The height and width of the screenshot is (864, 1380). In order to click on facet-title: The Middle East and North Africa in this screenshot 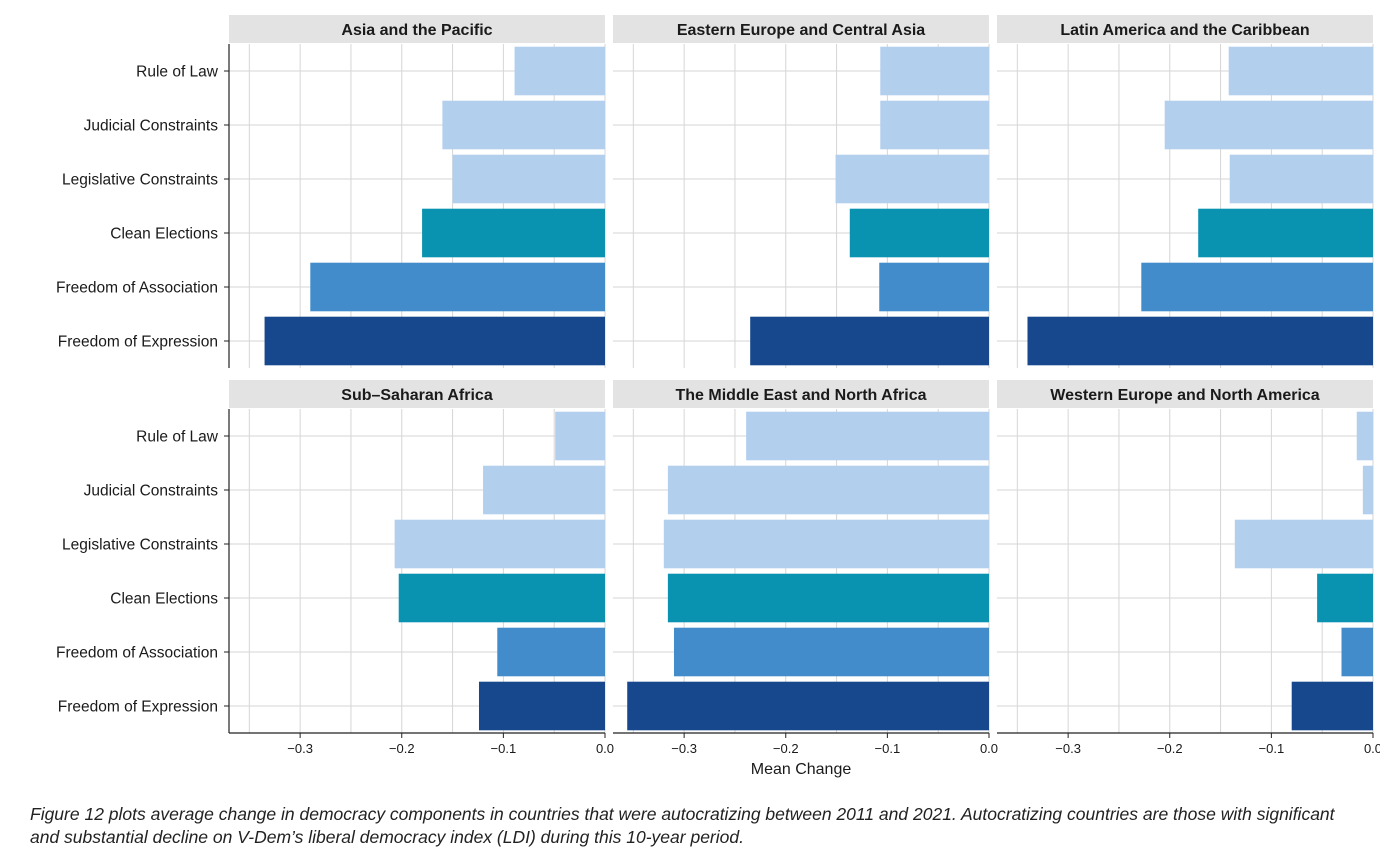, I will do `click(801, 395)`.